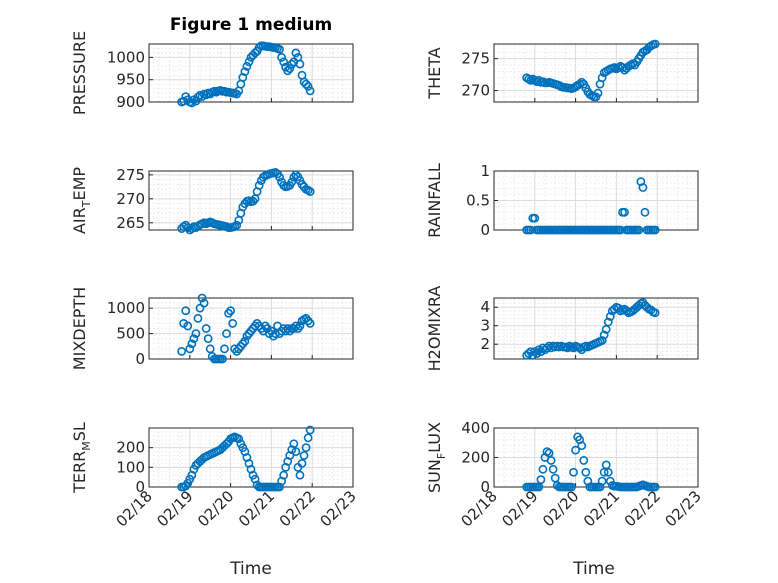 The height and width of the screenshot is (583, 778). Describe the element at coordinates (215, 508) in the screenshot. I see `x-tick-label: 02/20` at that location.